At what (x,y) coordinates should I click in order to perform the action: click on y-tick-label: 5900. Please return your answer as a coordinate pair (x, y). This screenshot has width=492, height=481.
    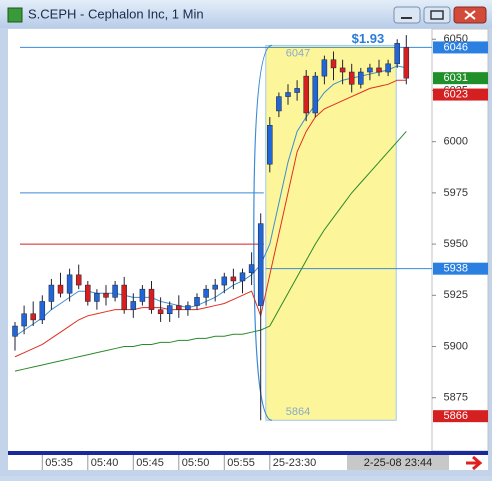
    Looking at the image, I should click on (456, 346).